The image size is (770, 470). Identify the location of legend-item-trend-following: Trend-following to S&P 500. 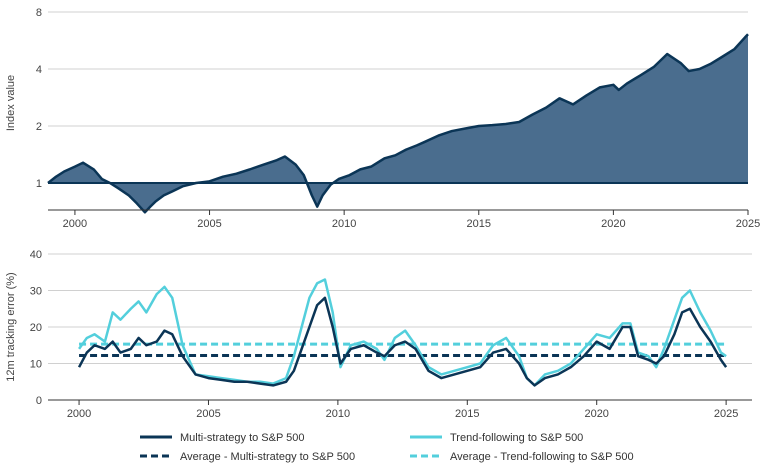
(496, 438).